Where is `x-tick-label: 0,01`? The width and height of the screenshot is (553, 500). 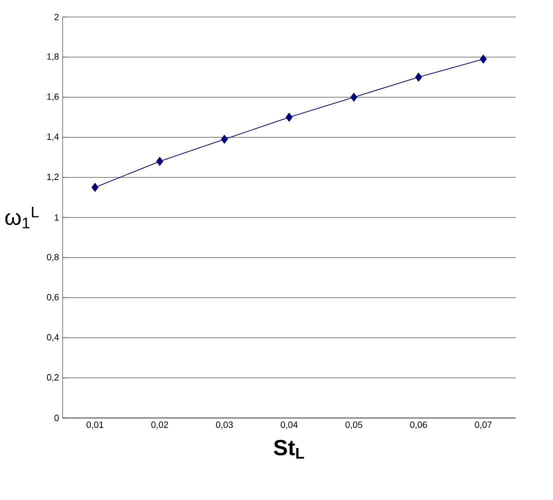 x-tick-label: 0,01 is located at coordinates (95, 425).